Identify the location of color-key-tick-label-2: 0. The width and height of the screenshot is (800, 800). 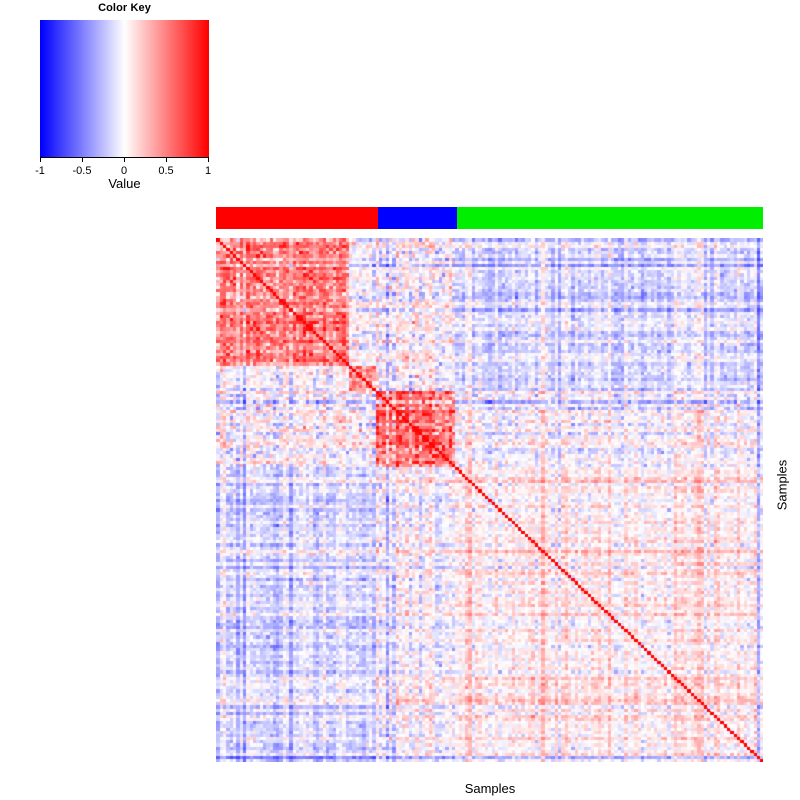
(124, 171).